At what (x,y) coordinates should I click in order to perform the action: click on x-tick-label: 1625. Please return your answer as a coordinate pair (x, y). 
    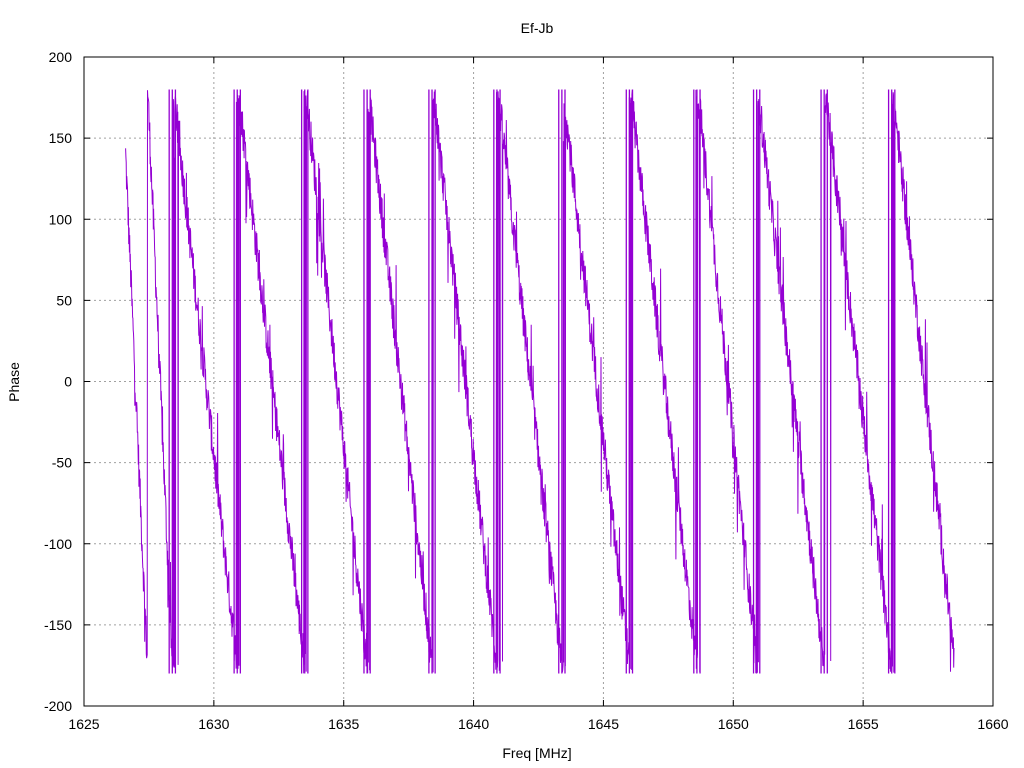
    Looking at the image, I should click on (83, 724).